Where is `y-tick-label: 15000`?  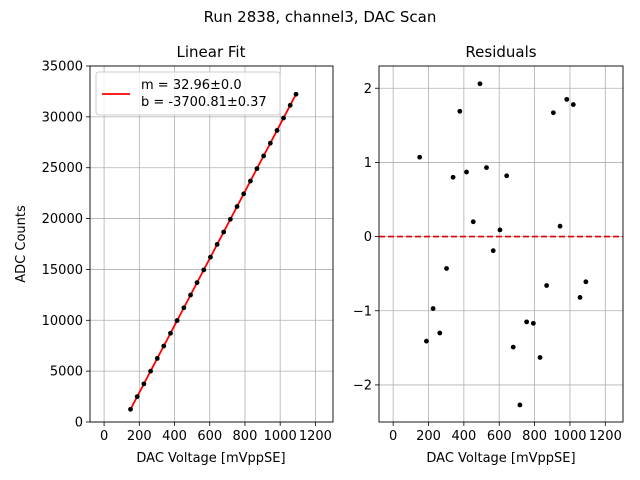
y-tick-label: 15000 is located at coordinates (62, 270).